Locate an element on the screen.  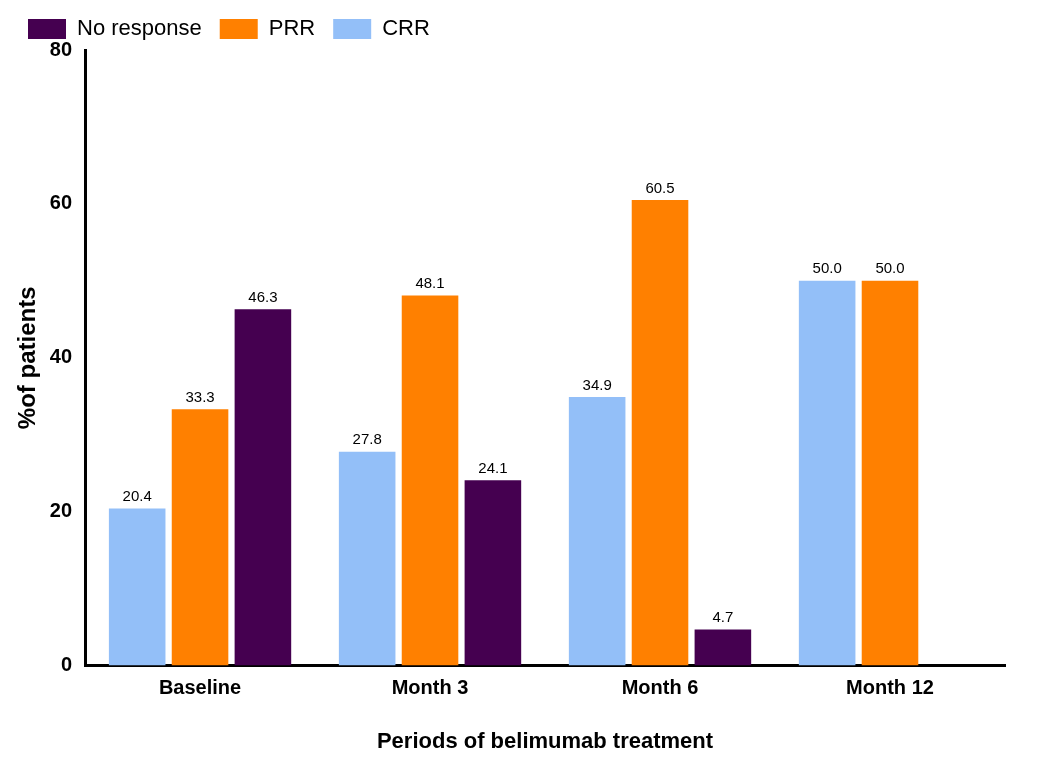
data-label: 46.3 is located at coordinates (263, 296).